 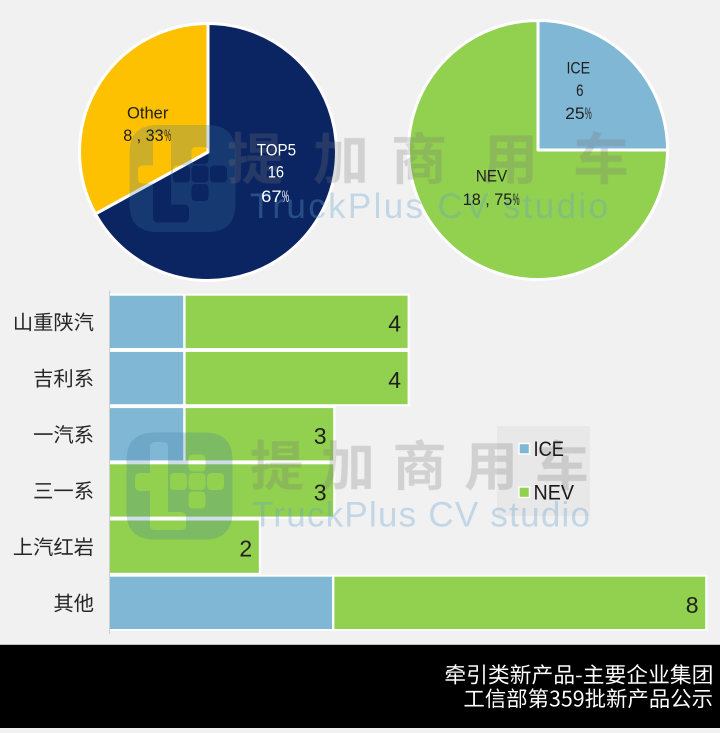 I want to click on svg-text: 8 , 33, so click(x=143, y=135).